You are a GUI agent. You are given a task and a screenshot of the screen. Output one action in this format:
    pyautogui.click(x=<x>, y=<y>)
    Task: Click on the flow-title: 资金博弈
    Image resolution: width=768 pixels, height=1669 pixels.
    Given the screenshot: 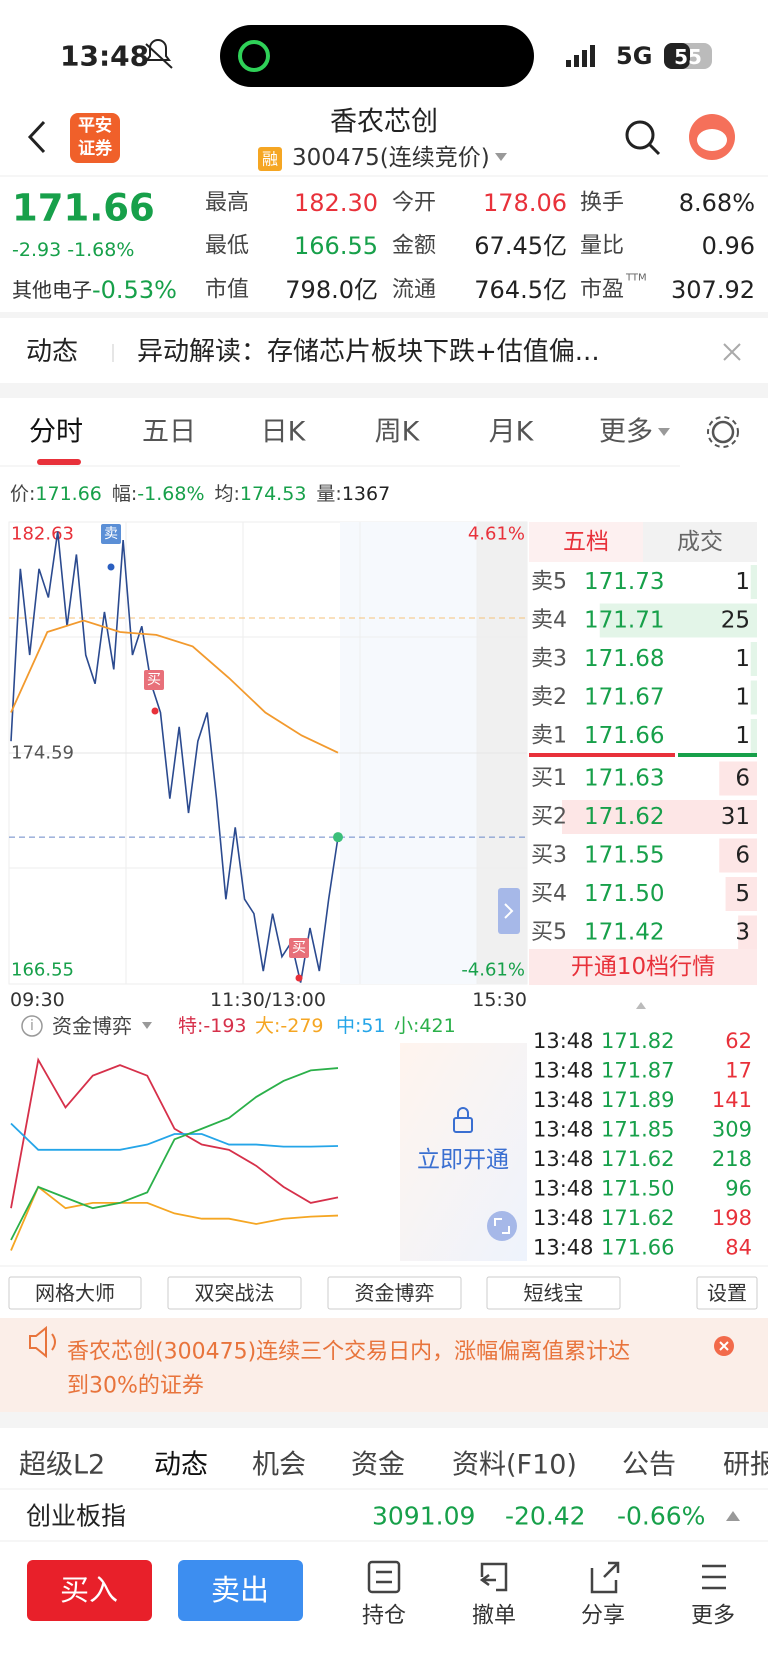 What is the action you would take?
    pyautogui.click(x=92, y=1026)
    